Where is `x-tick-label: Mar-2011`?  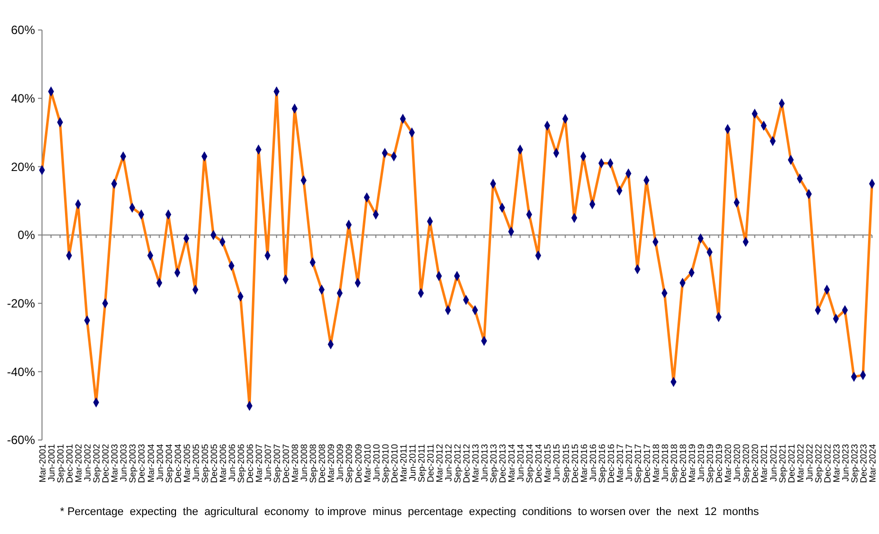 x-tick-label: Mar-2011 is located at coordinates (403, 463).